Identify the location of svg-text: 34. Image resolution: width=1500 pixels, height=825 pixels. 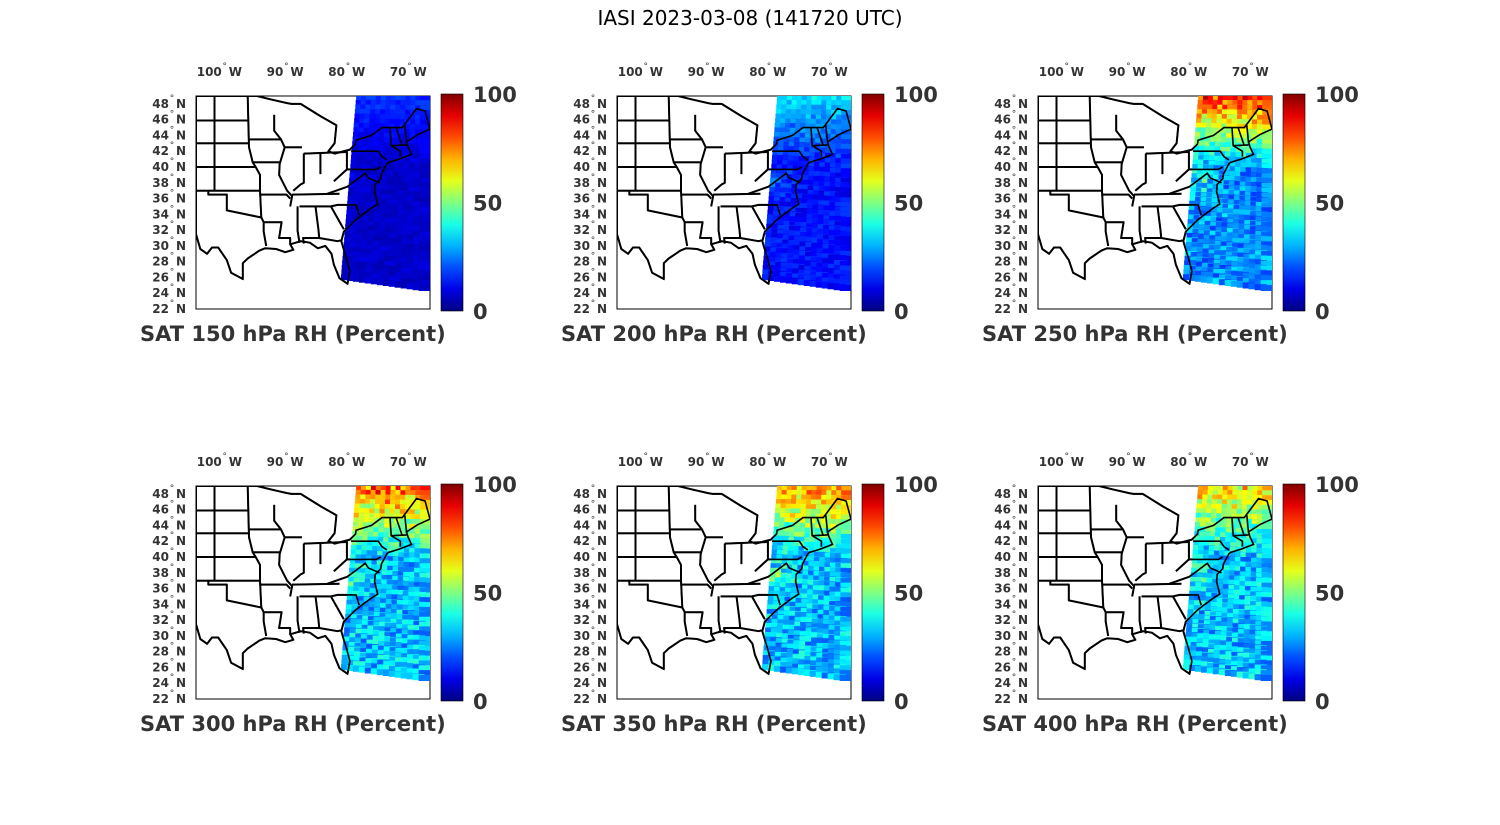
(1002, 214).